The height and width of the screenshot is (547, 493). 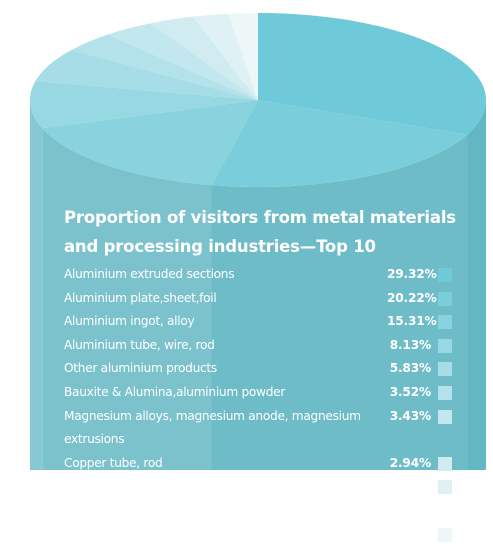 I want to click on legend-row-8: Copper tube, rod 2.94%, so click(x=260, y=464).